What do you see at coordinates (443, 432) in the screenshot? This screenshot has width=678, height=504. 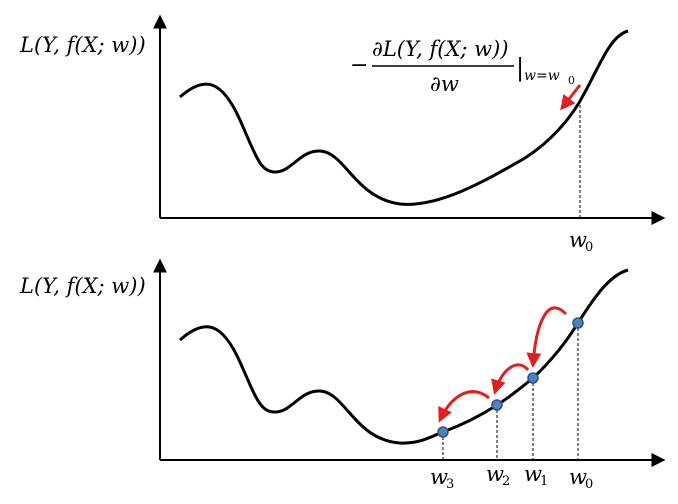 I see `point-w3` at bounding box center [443, 432].